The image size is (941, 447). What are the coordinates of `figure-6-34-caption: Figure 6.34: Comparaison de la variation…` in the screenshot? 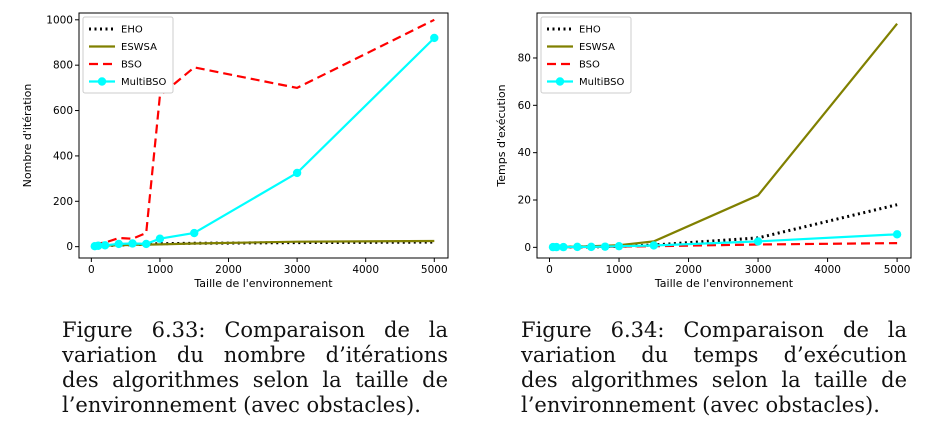 It's located at (714, 368).